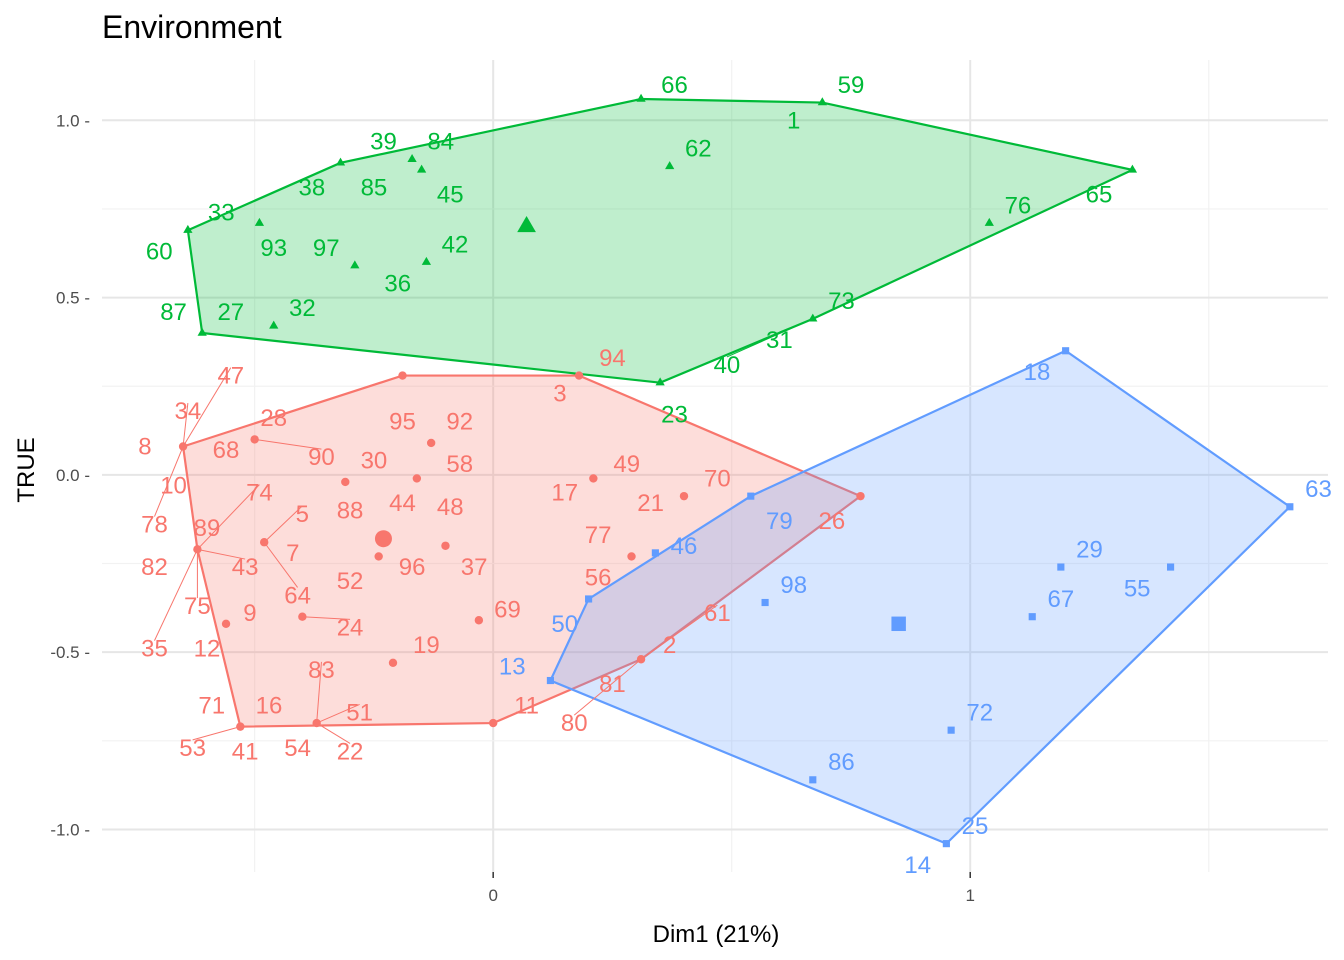 Image resolution: width=1344 pixels, height=960 pixels. I want to click on point-label: 1, so click(793, 120).